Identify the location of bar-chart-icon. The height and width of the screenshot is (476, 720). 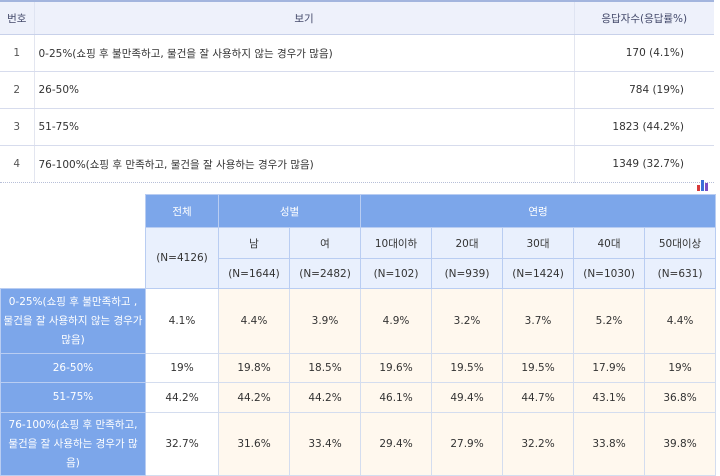
(703, 185).